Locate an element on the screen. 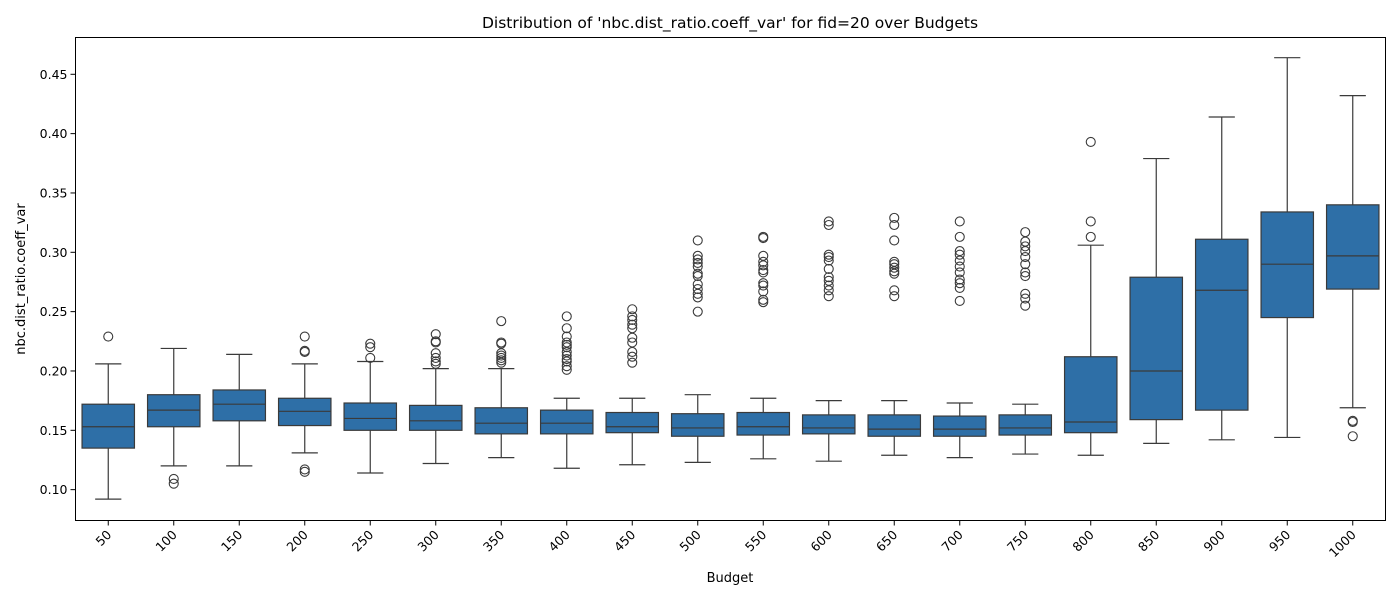 The width and height of the screenshot is (1400, 600). x-tick-label: 400 is located at coordinates (559, 541).